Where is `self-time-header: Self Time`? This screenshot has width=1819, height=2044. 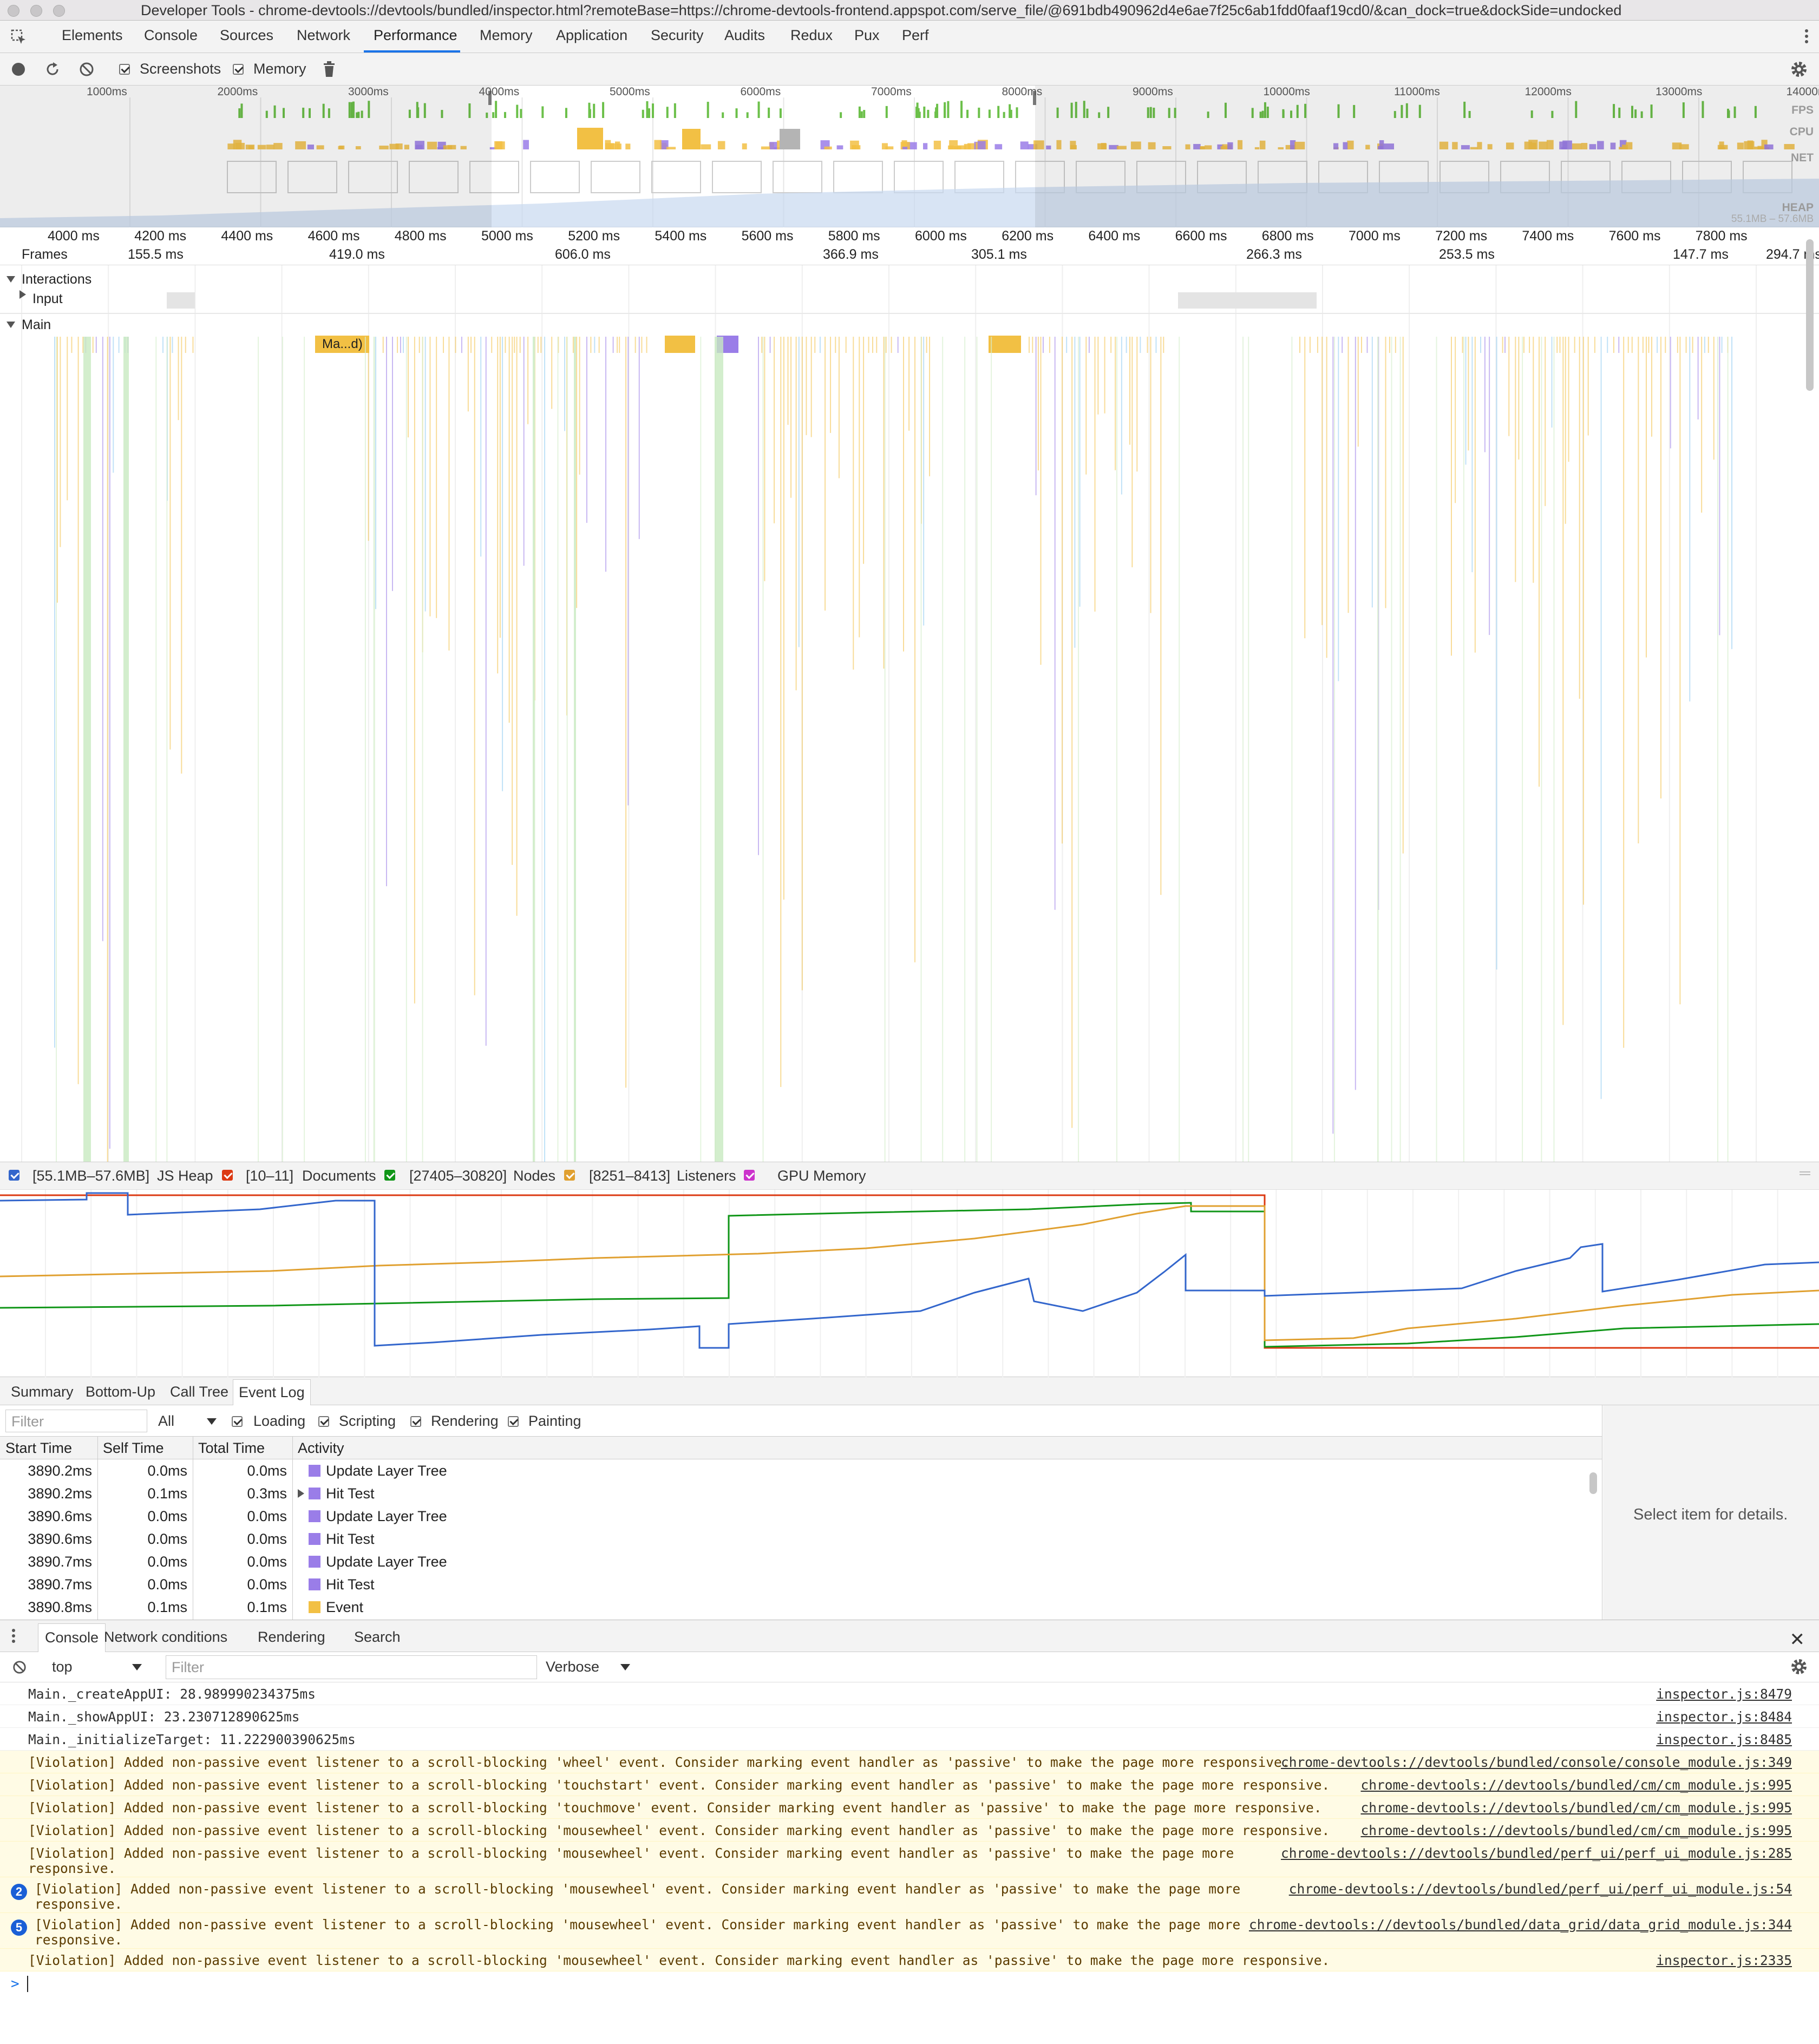 self-time-header: Self Time is located at coordinates (133, 1448).